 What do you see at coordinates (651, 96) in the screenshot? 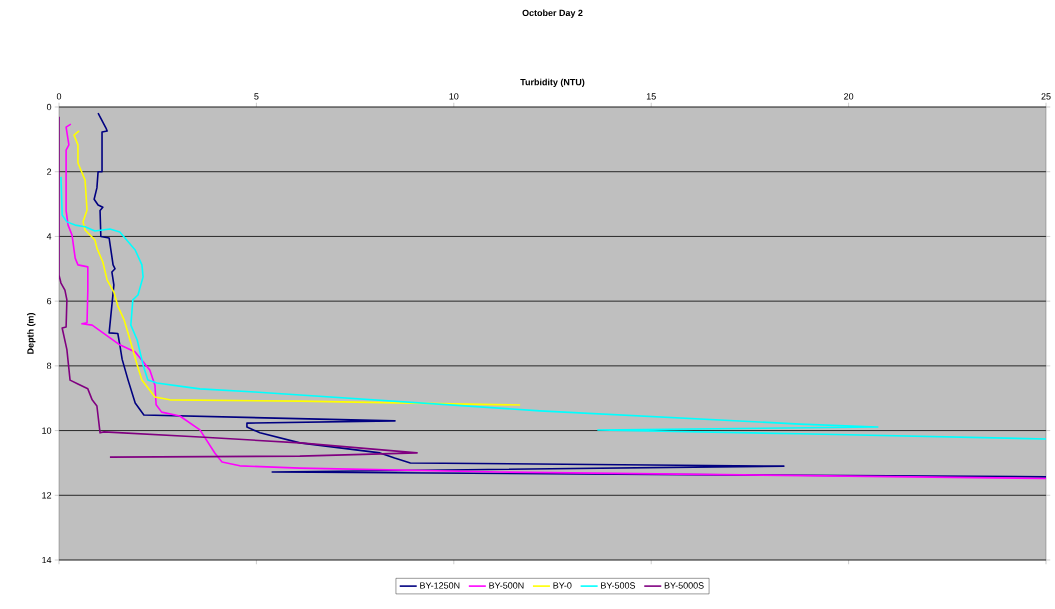
I see `x-tick-label: 15` at bounding box center [651, 96].